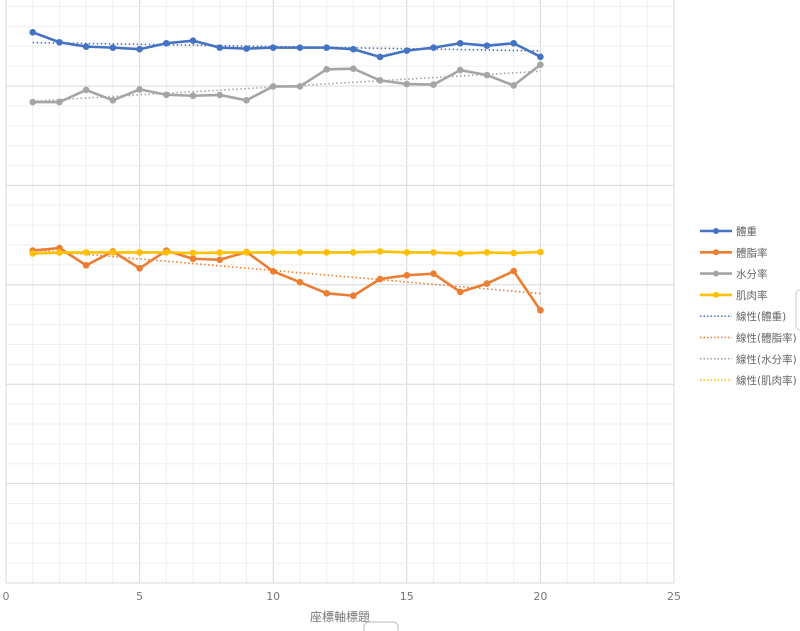 This screenshot has width=800, height=631. Describe the element at coordinates (797, 310) in the screenshot. I see `chart-handle-right` at that location.